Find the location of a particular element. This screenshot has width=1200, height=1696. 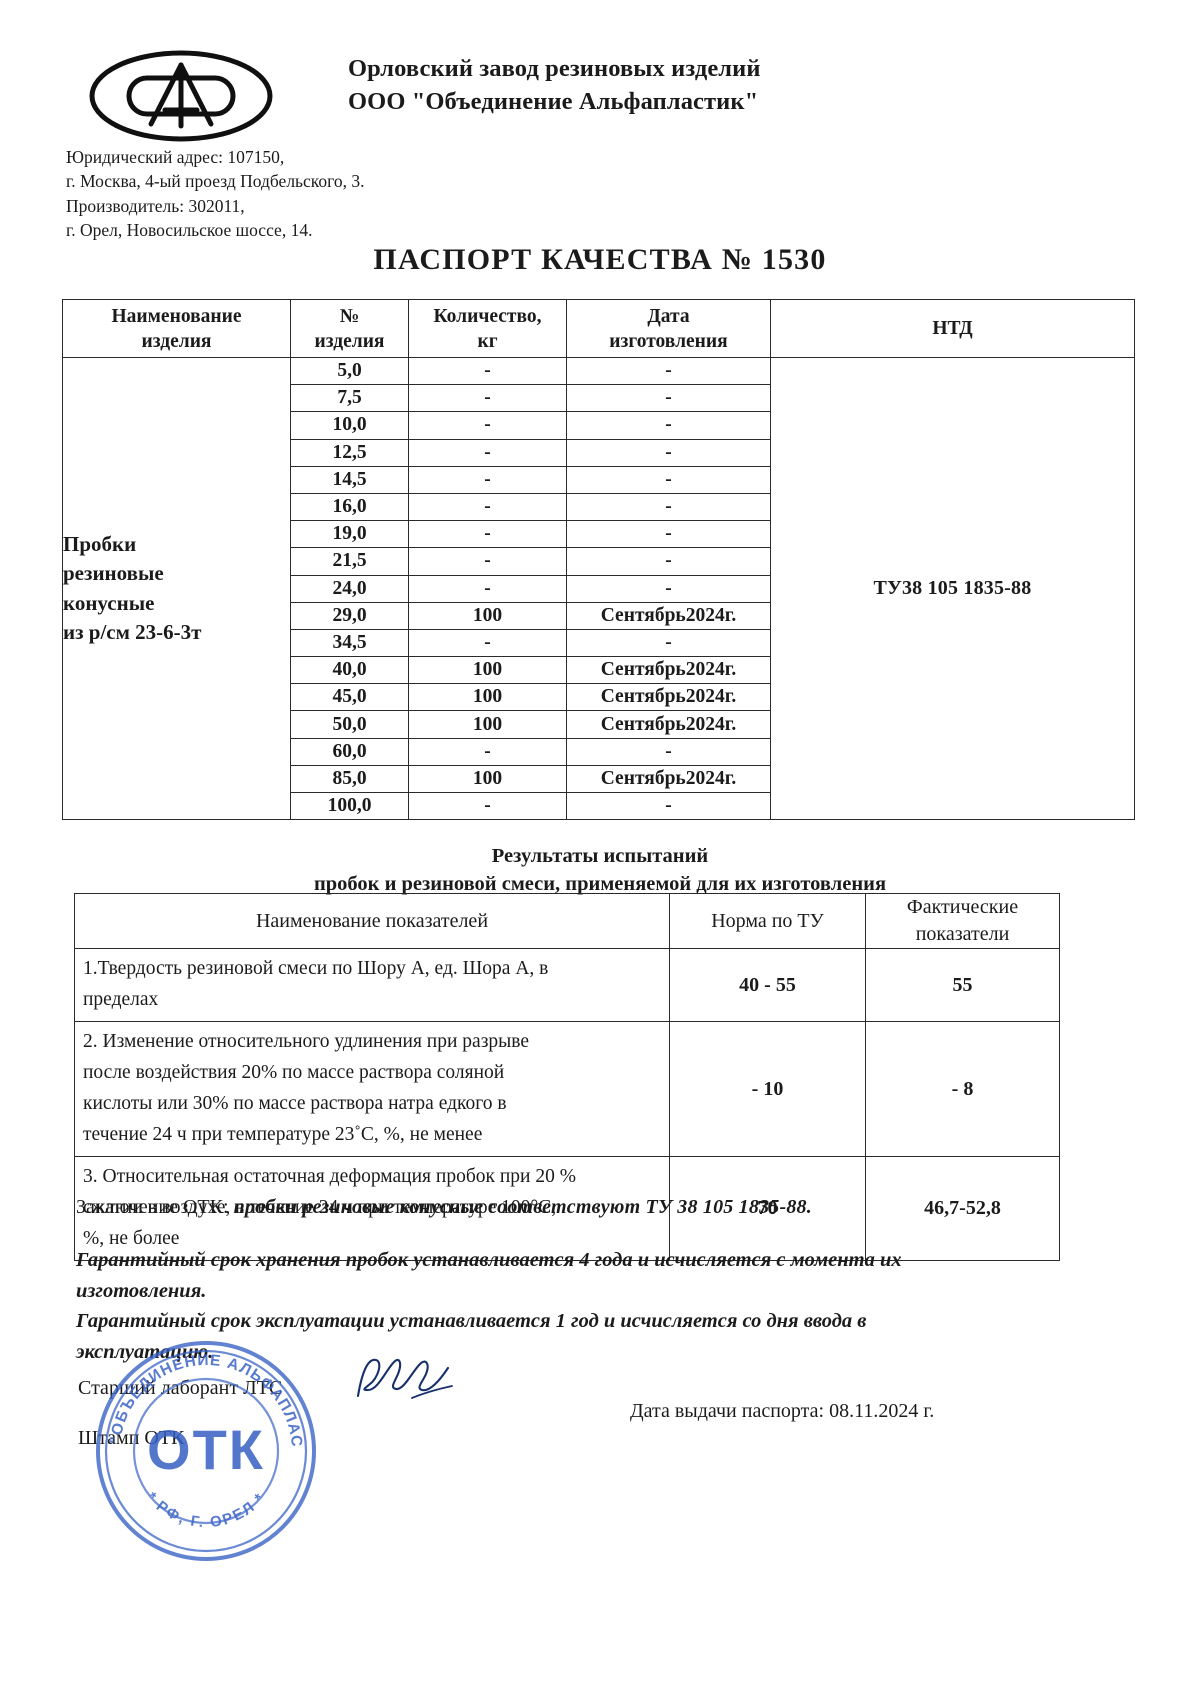

conclusion-label: Заключение ОТК: is located at coordinates (152, 1207).